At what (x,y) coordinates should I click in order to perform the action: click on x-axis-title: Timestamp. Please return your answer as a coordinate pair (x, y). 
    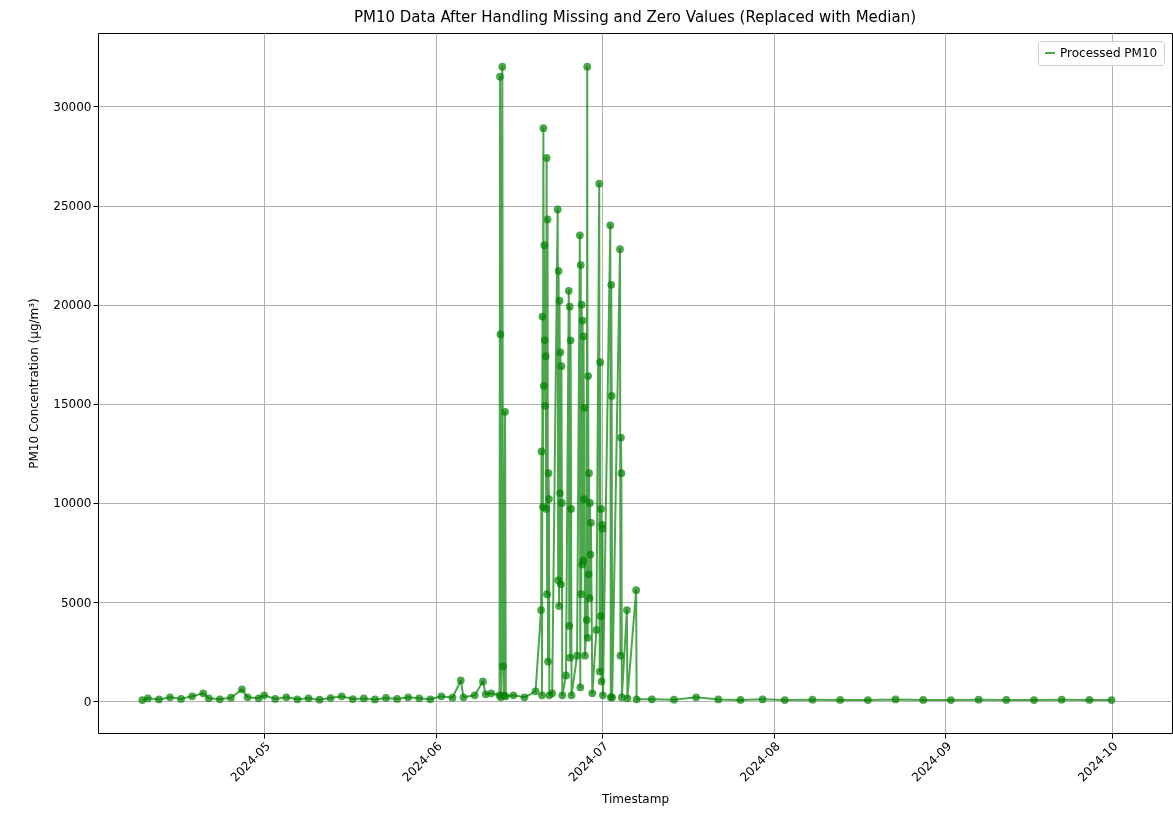
    Looking at the image, I should click on (635, 798).